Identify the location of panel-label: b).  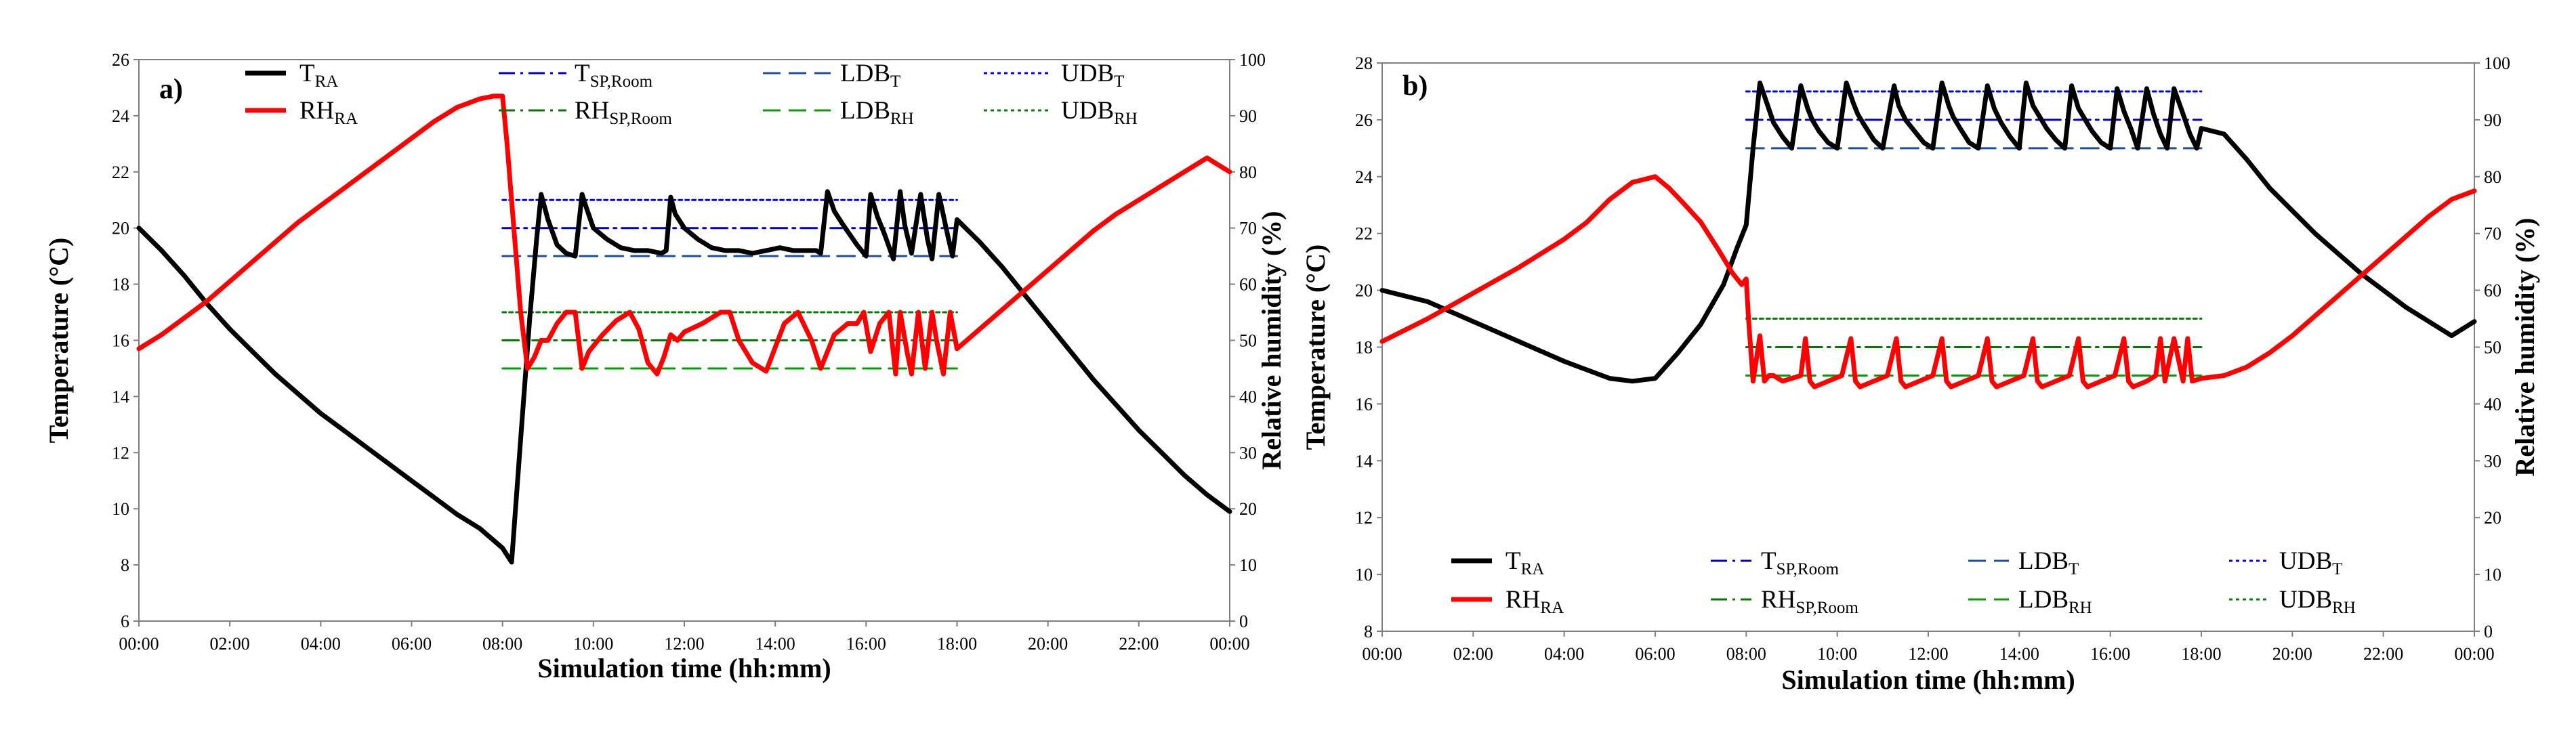
(1415, 86).